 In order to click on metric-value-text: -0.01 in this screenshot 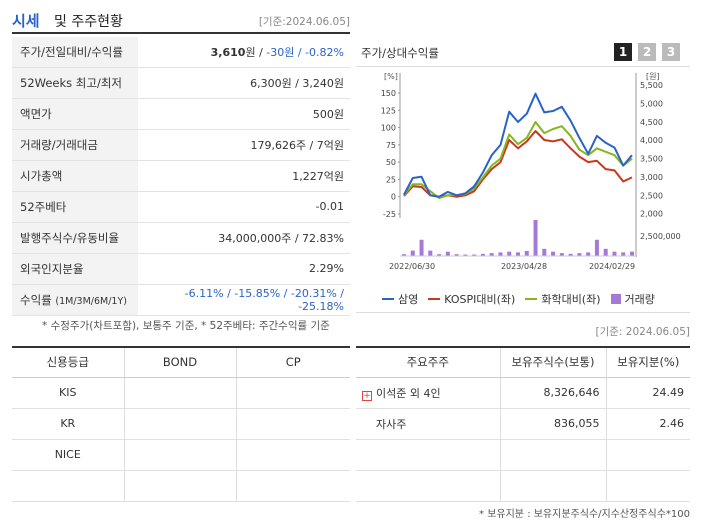, I will do `click(329, 207)`.